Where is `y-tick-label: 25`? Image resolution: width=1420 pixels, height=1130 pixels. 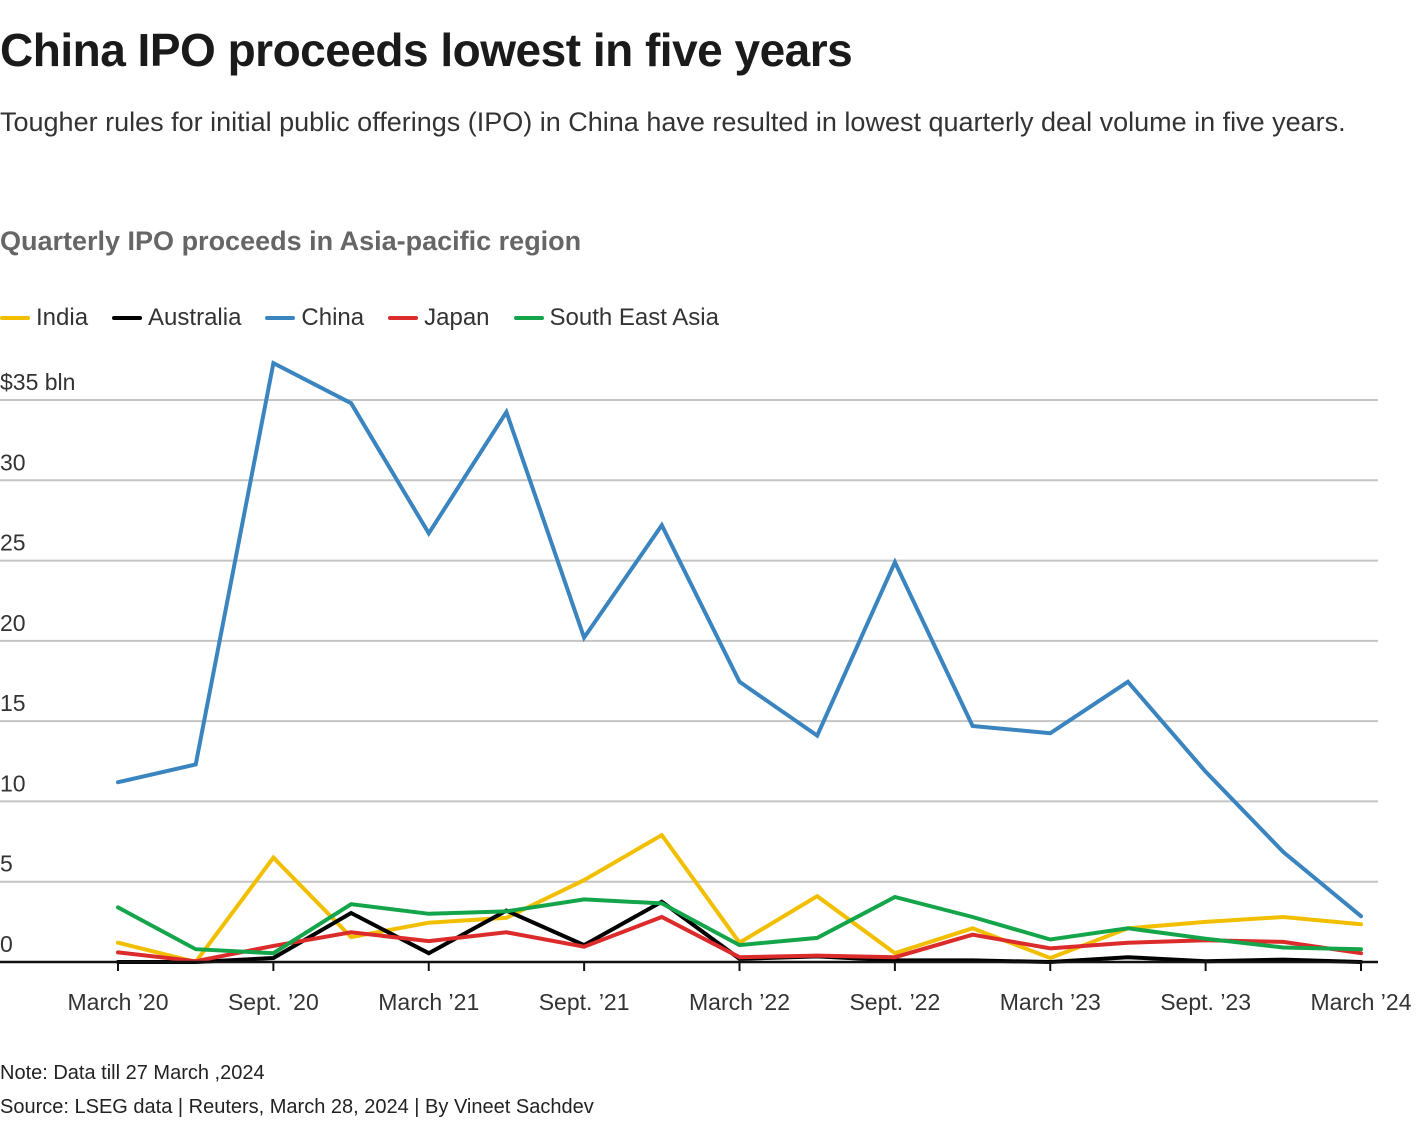 y-tick-label: 25 is located at coordinates (13, 543).